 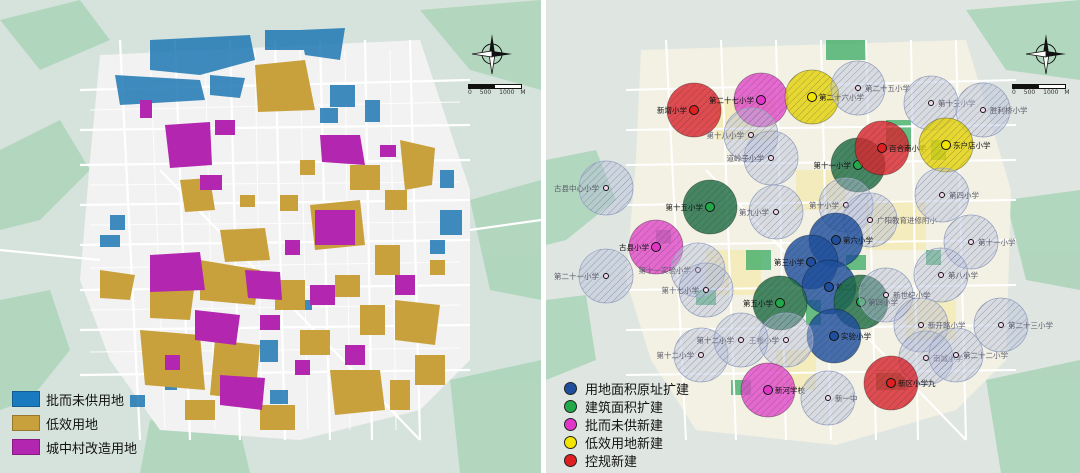 I want to click on school-label: 百合南小学, so click(x=908, y=148).